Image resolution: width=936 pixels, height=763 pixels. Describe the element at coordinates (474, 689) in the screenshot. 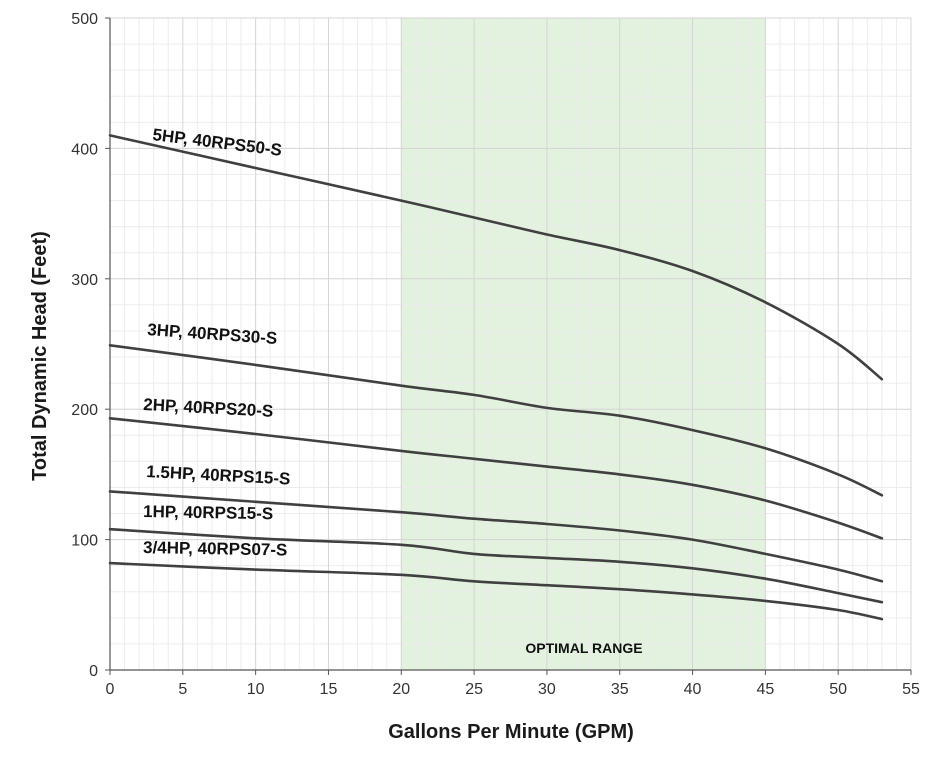

I see `x-tick-label: 25` at that location.